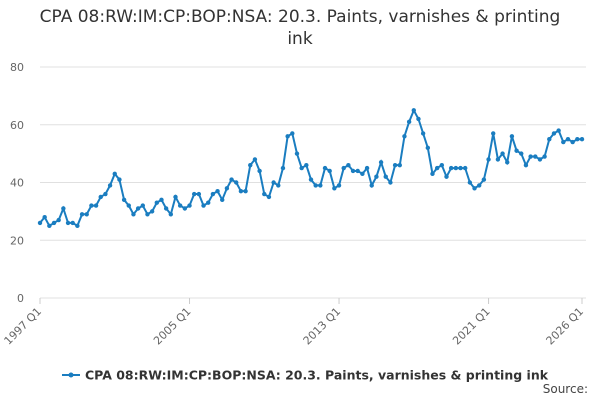  What do you see at coordinates (565, 326) in the screenshot?
I see `x-tick-label: 2026 Q1` at bounding box center [565, 326].